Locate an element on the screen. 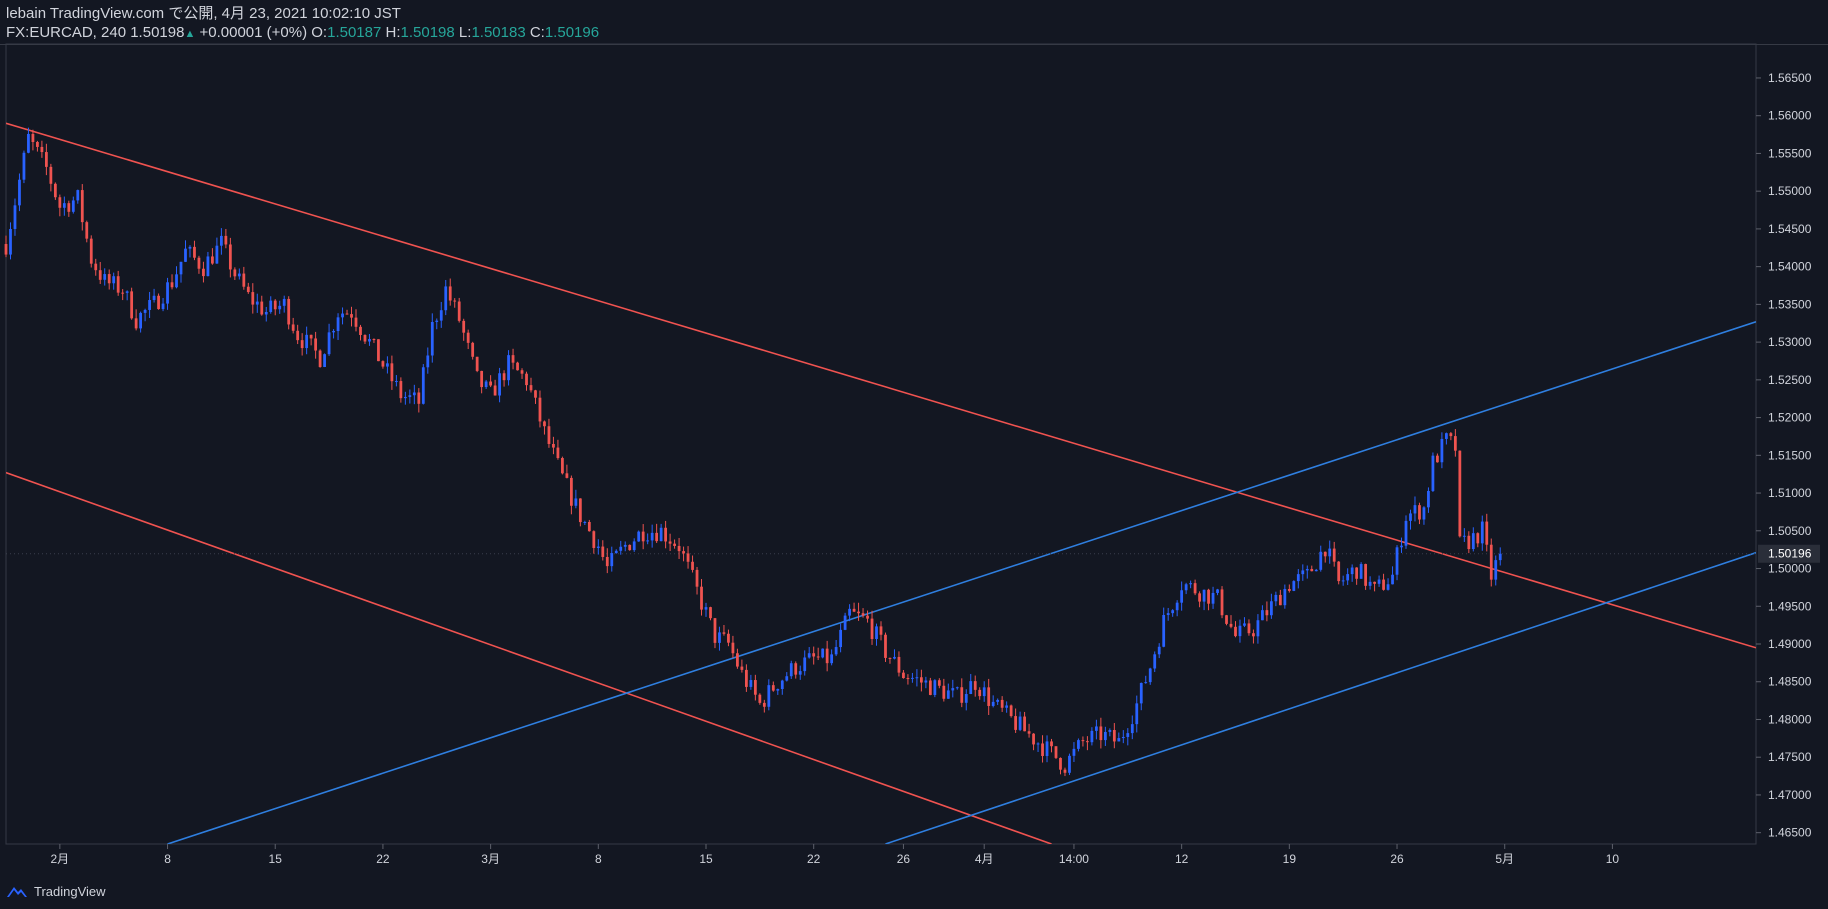 The width and height of the screenshot is (1828, 909). time-axis: 2月 8 15 22 3月 8 15 22 26 4月 14:00 12 19 26 5月 10 is located at coordinates (835, 855).